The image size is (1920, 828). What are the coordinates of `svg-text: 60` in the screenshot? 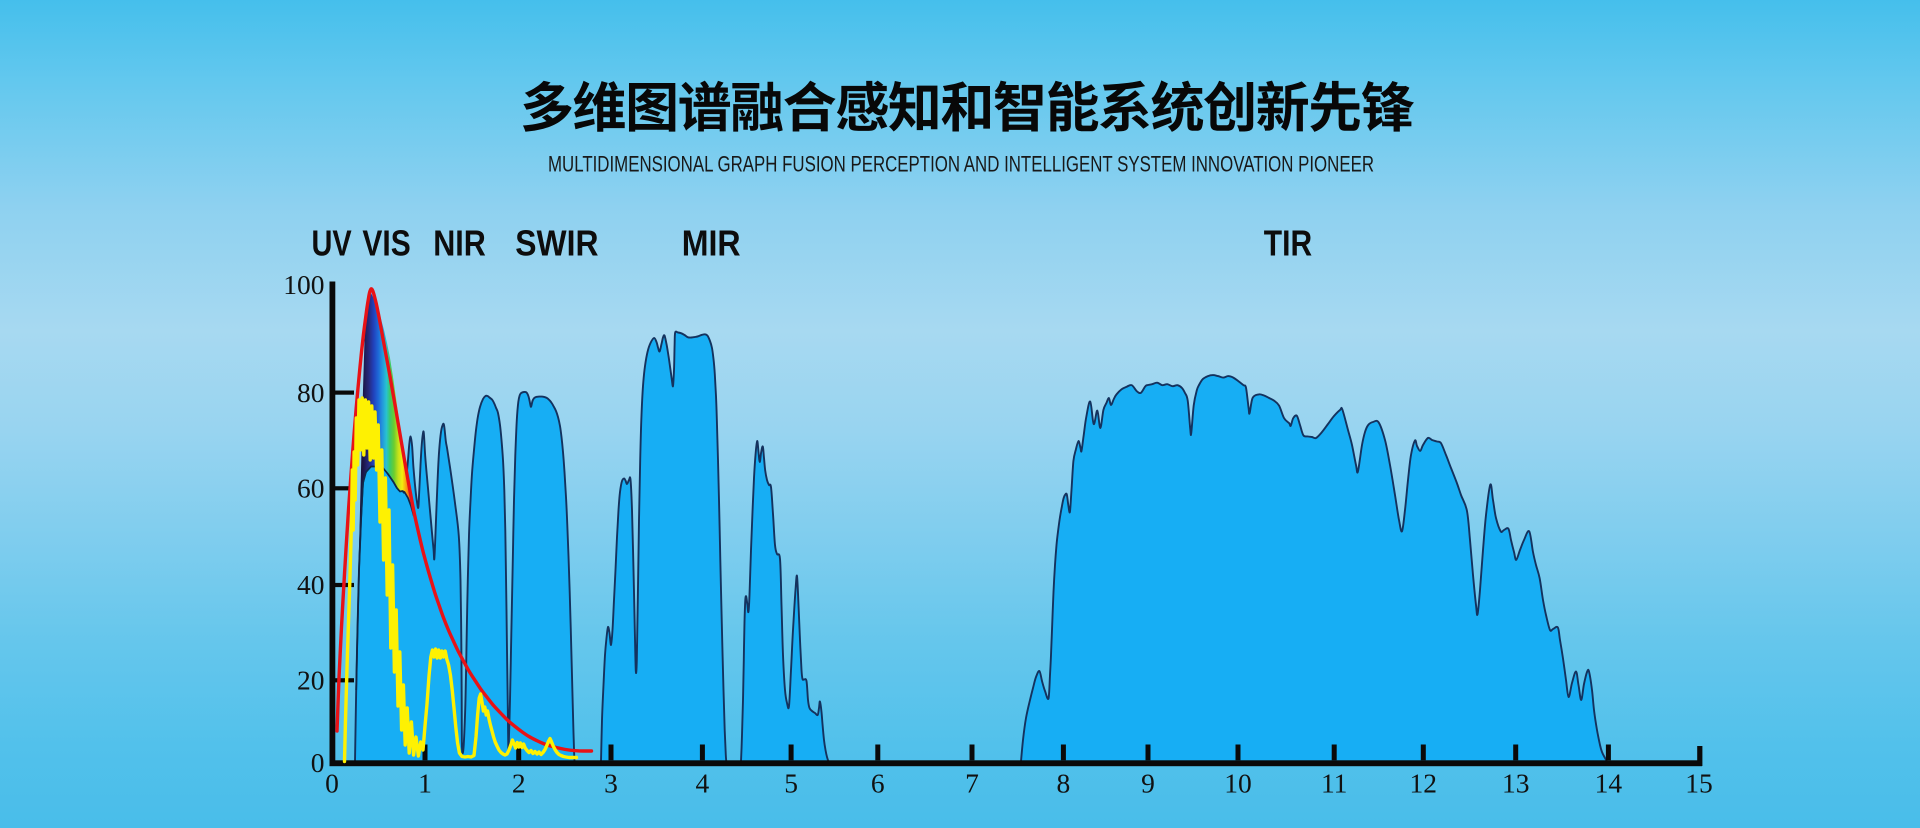 It's located at (311, 488).